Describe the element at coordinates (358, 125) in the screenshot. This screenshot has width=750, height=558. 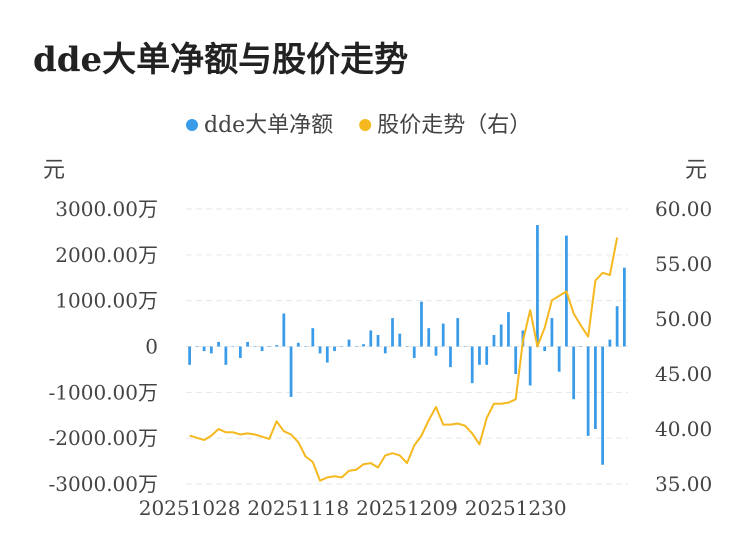
I see `legend: dde大单净额 股价走势（右）` at that location.